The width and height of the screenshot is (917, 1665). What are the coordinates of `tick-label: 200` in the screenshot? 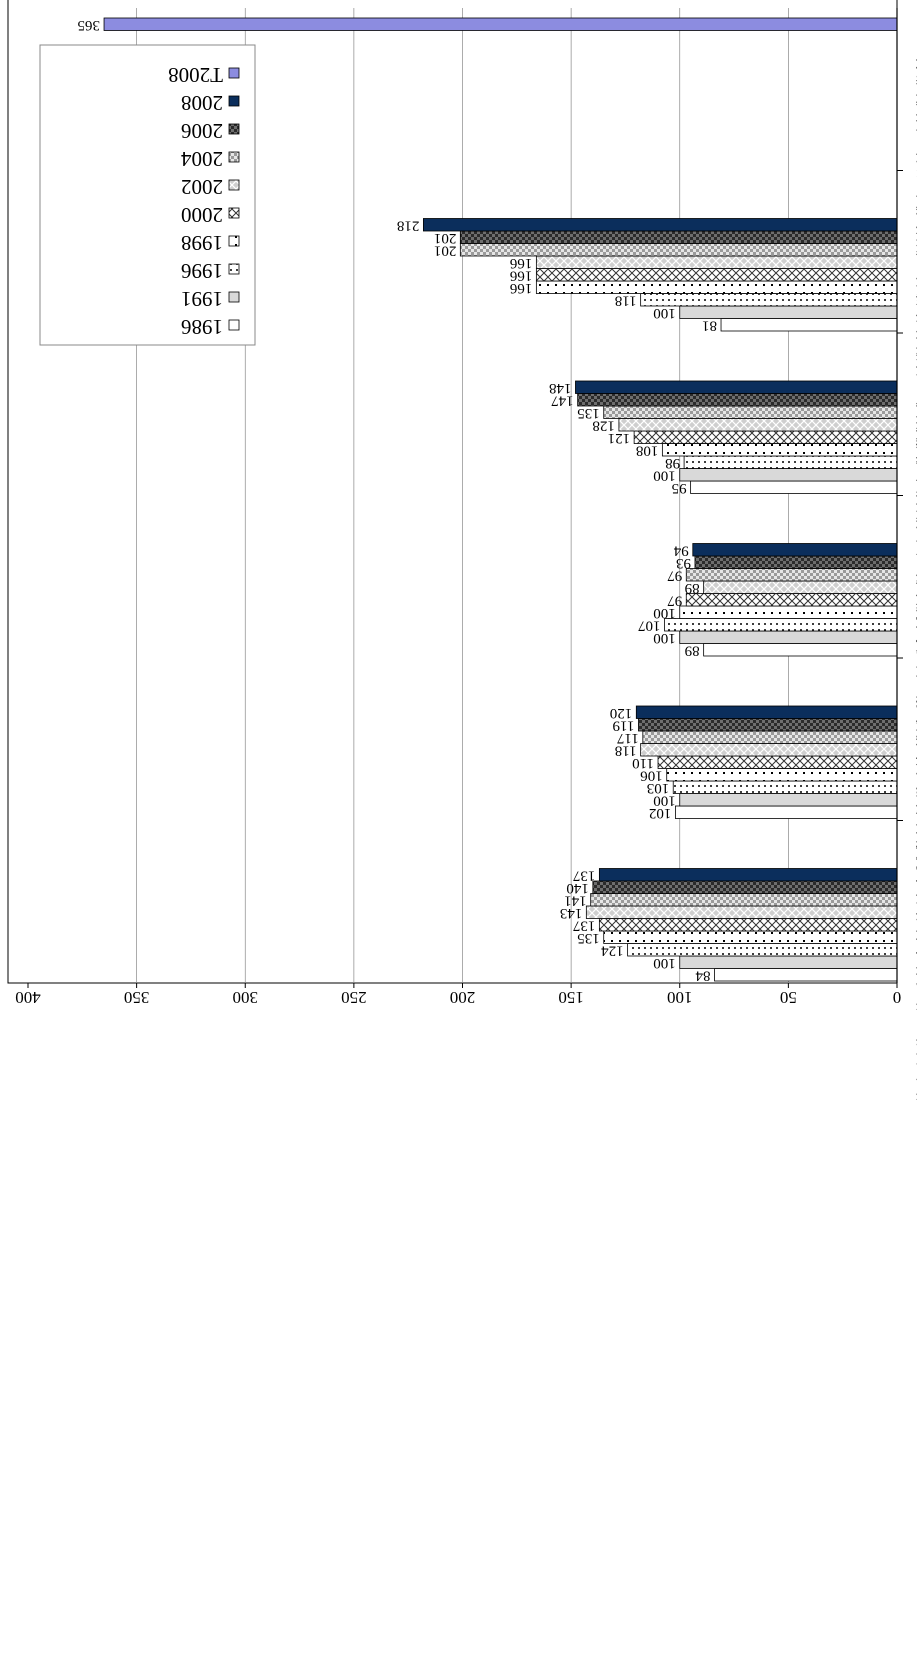 It's located at (463, 997).